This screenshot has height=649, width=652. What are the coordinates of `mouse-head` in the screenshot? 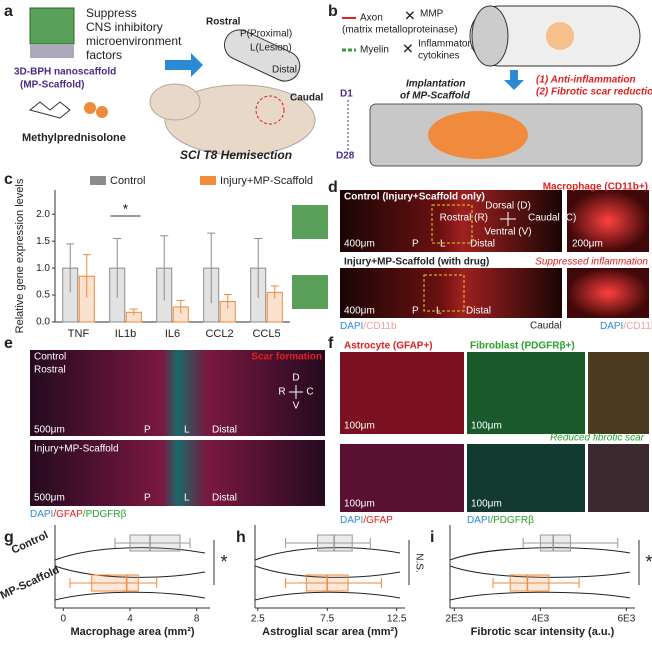 It's located at (175, 102).